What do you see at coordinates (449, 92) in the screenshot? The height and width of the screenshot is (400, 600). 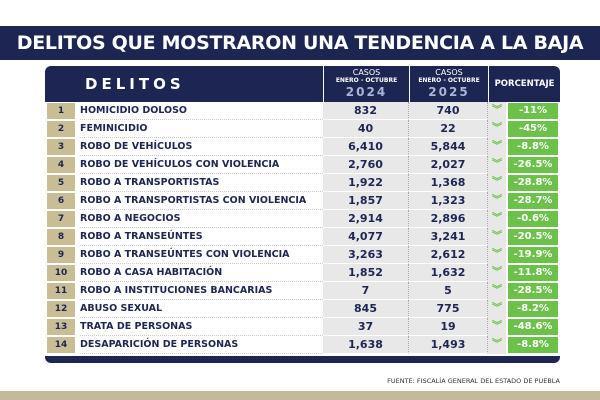 I see `year-2025: 2025` at bounding box center [449, 92].